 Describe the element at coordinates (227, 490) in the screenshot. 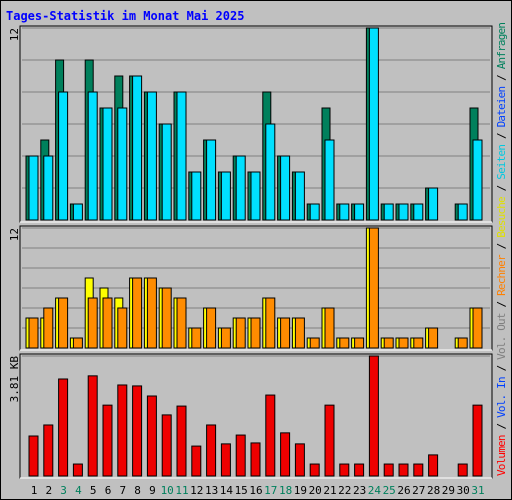

I see `x-tick-label: 14` at that location.